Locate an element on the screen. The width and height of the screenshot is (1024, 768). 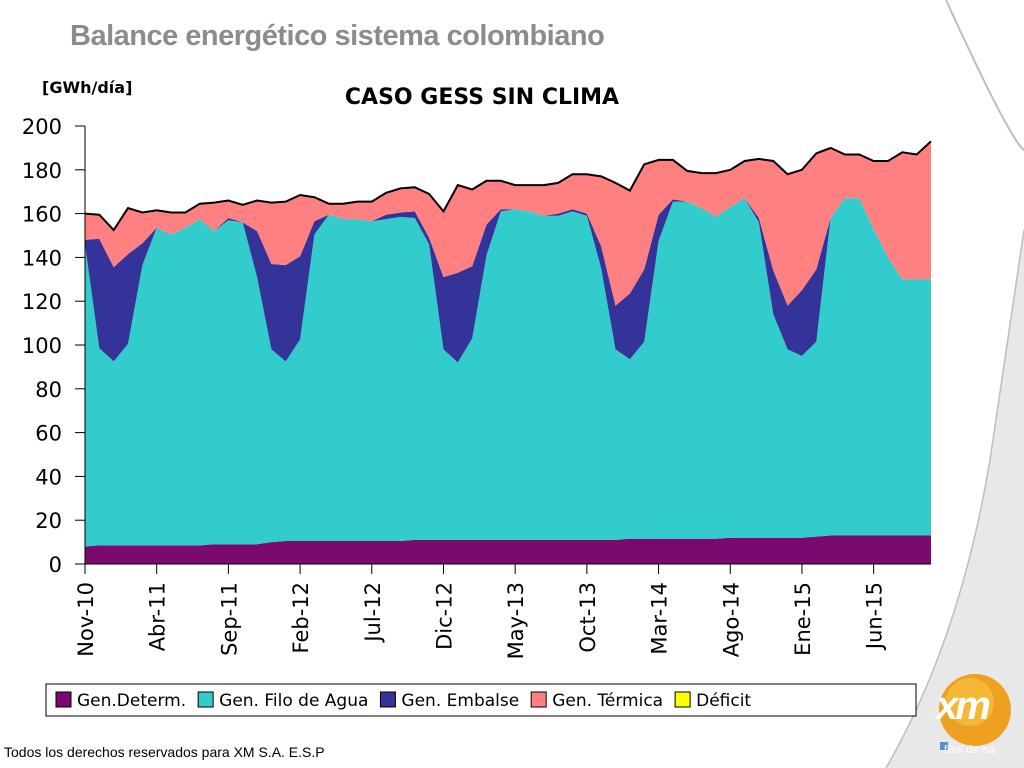
legend-label: Gen. Térmica is located at coordinates (607, 701).